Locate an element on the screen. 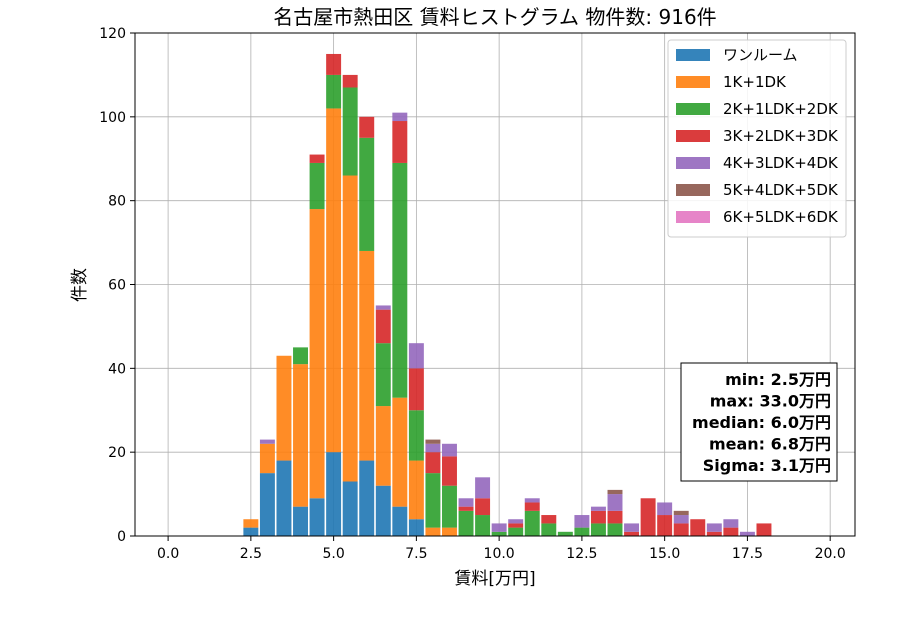  legend-frame is located at coordinates (757, 138).